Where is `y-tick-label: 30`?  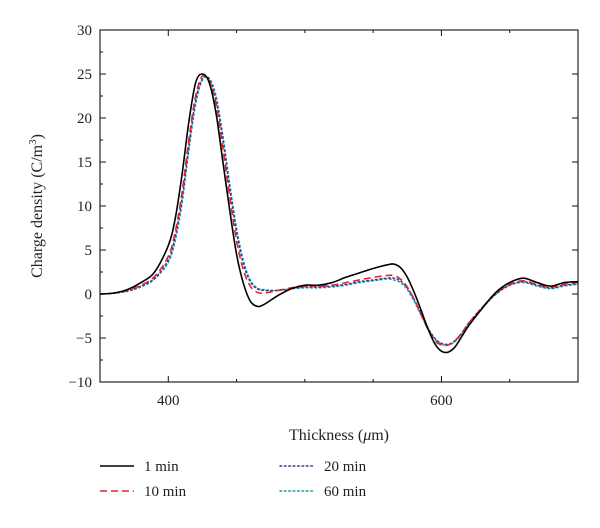 y-tick-label: 30 is located at coordinates (84, 31).